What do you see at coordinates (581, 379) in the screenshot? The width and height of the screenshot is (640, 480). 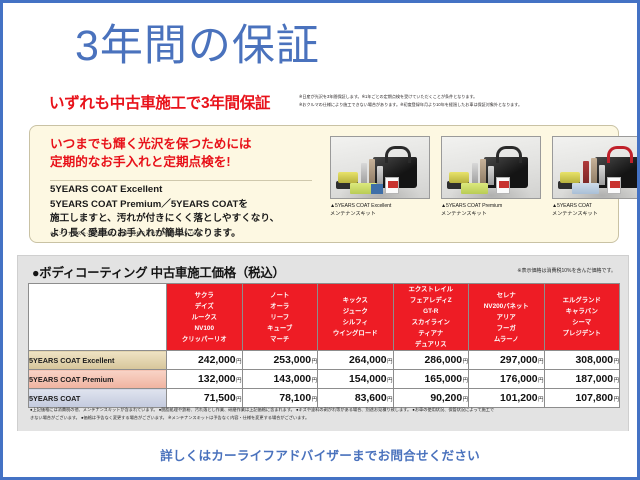 I see `price-cell: 187,000円` at bounding box center [581, 379].